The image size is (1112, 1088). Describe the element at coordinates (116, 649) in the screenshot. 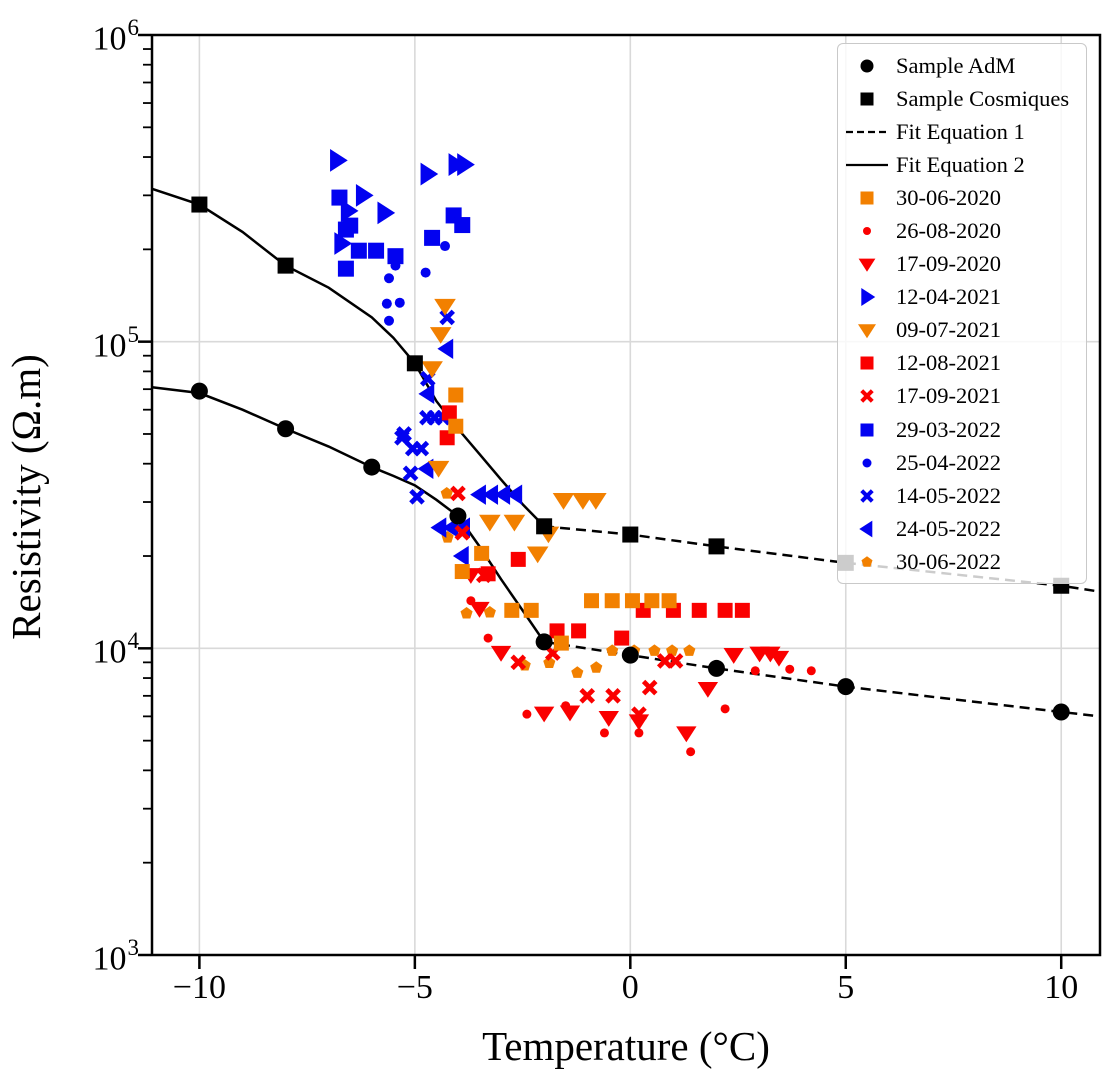

I see `y-tick-label: 10⁴` at that location.